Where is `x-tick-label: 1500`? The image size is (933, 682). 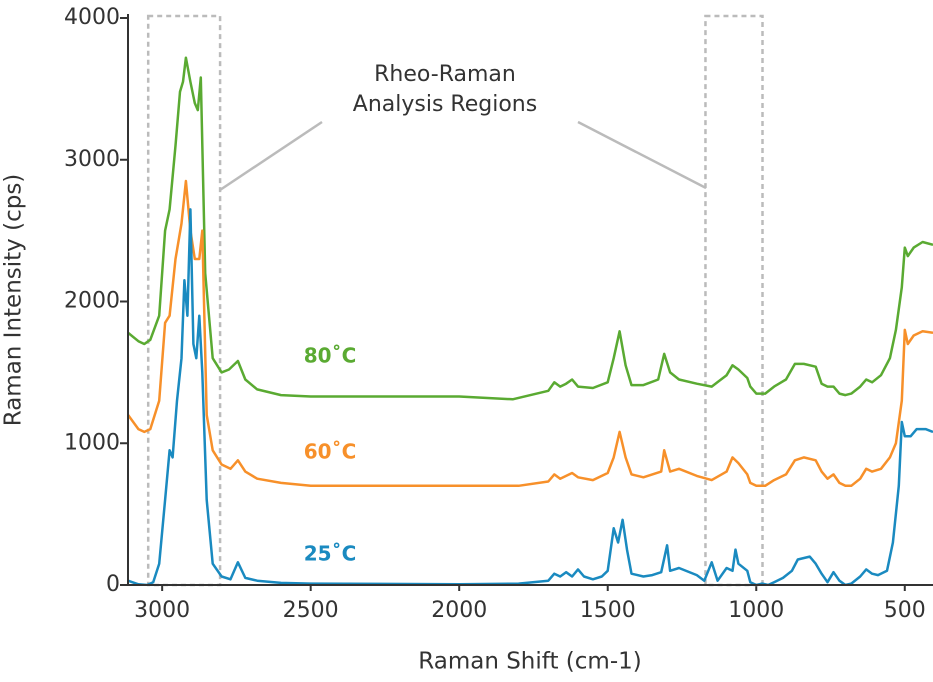
x-tick-label: 1500 is located at coordinates (608, 610).